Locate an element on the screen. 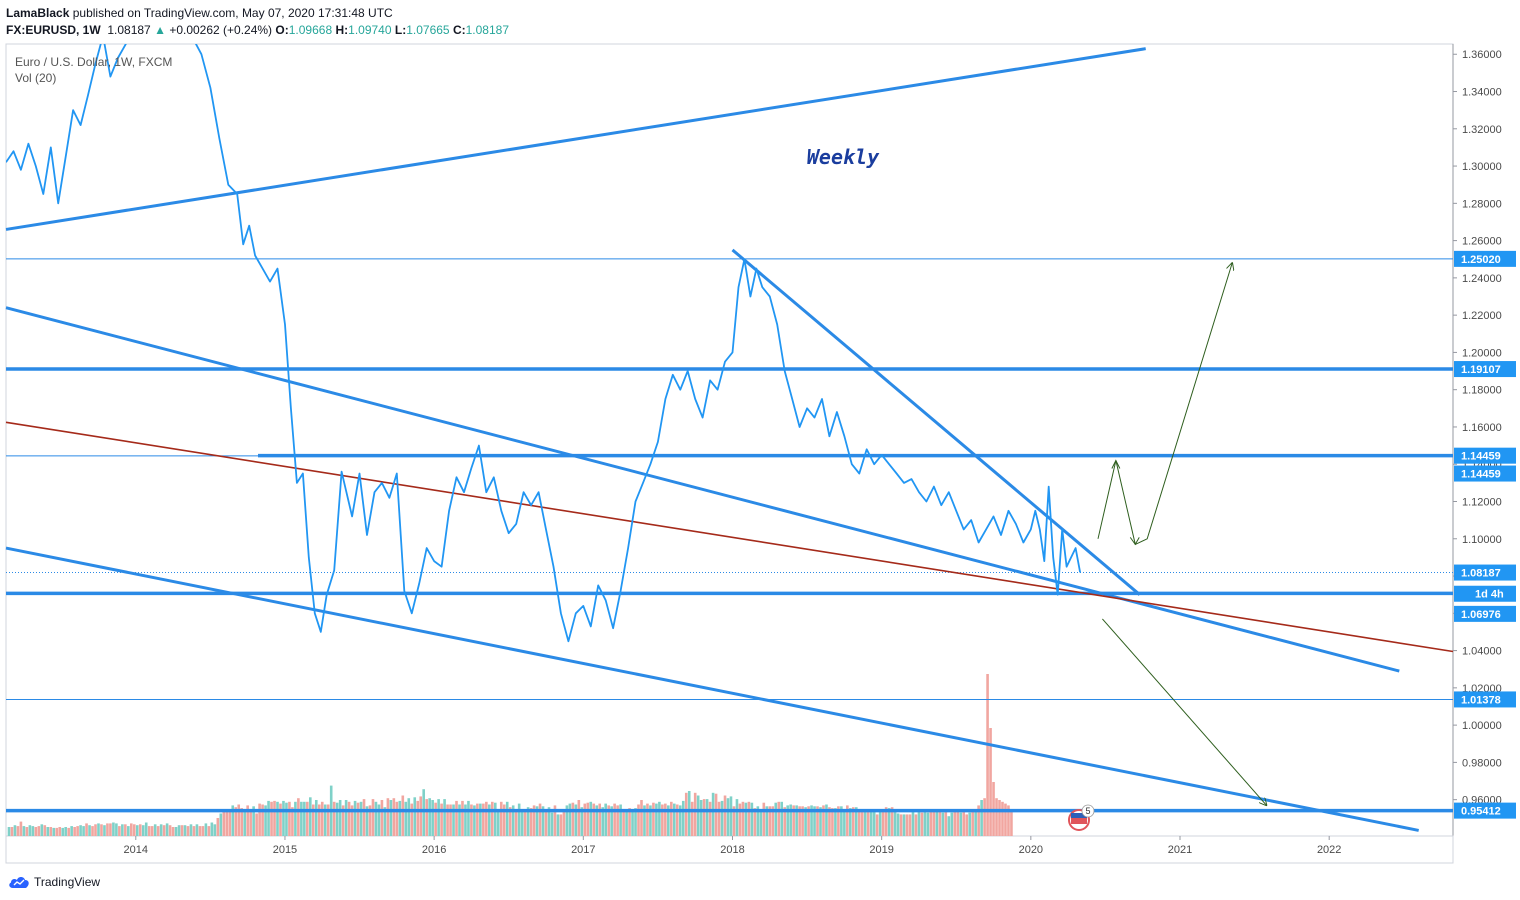 This screenshot has width=1520, height=900. time-tick-label: 2019 is located at coordinates (881, 850).